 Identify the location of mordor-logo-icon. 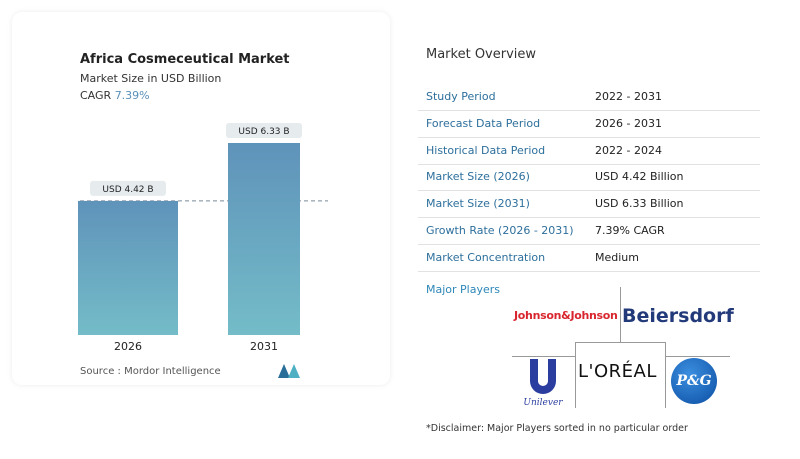
(289, 371).